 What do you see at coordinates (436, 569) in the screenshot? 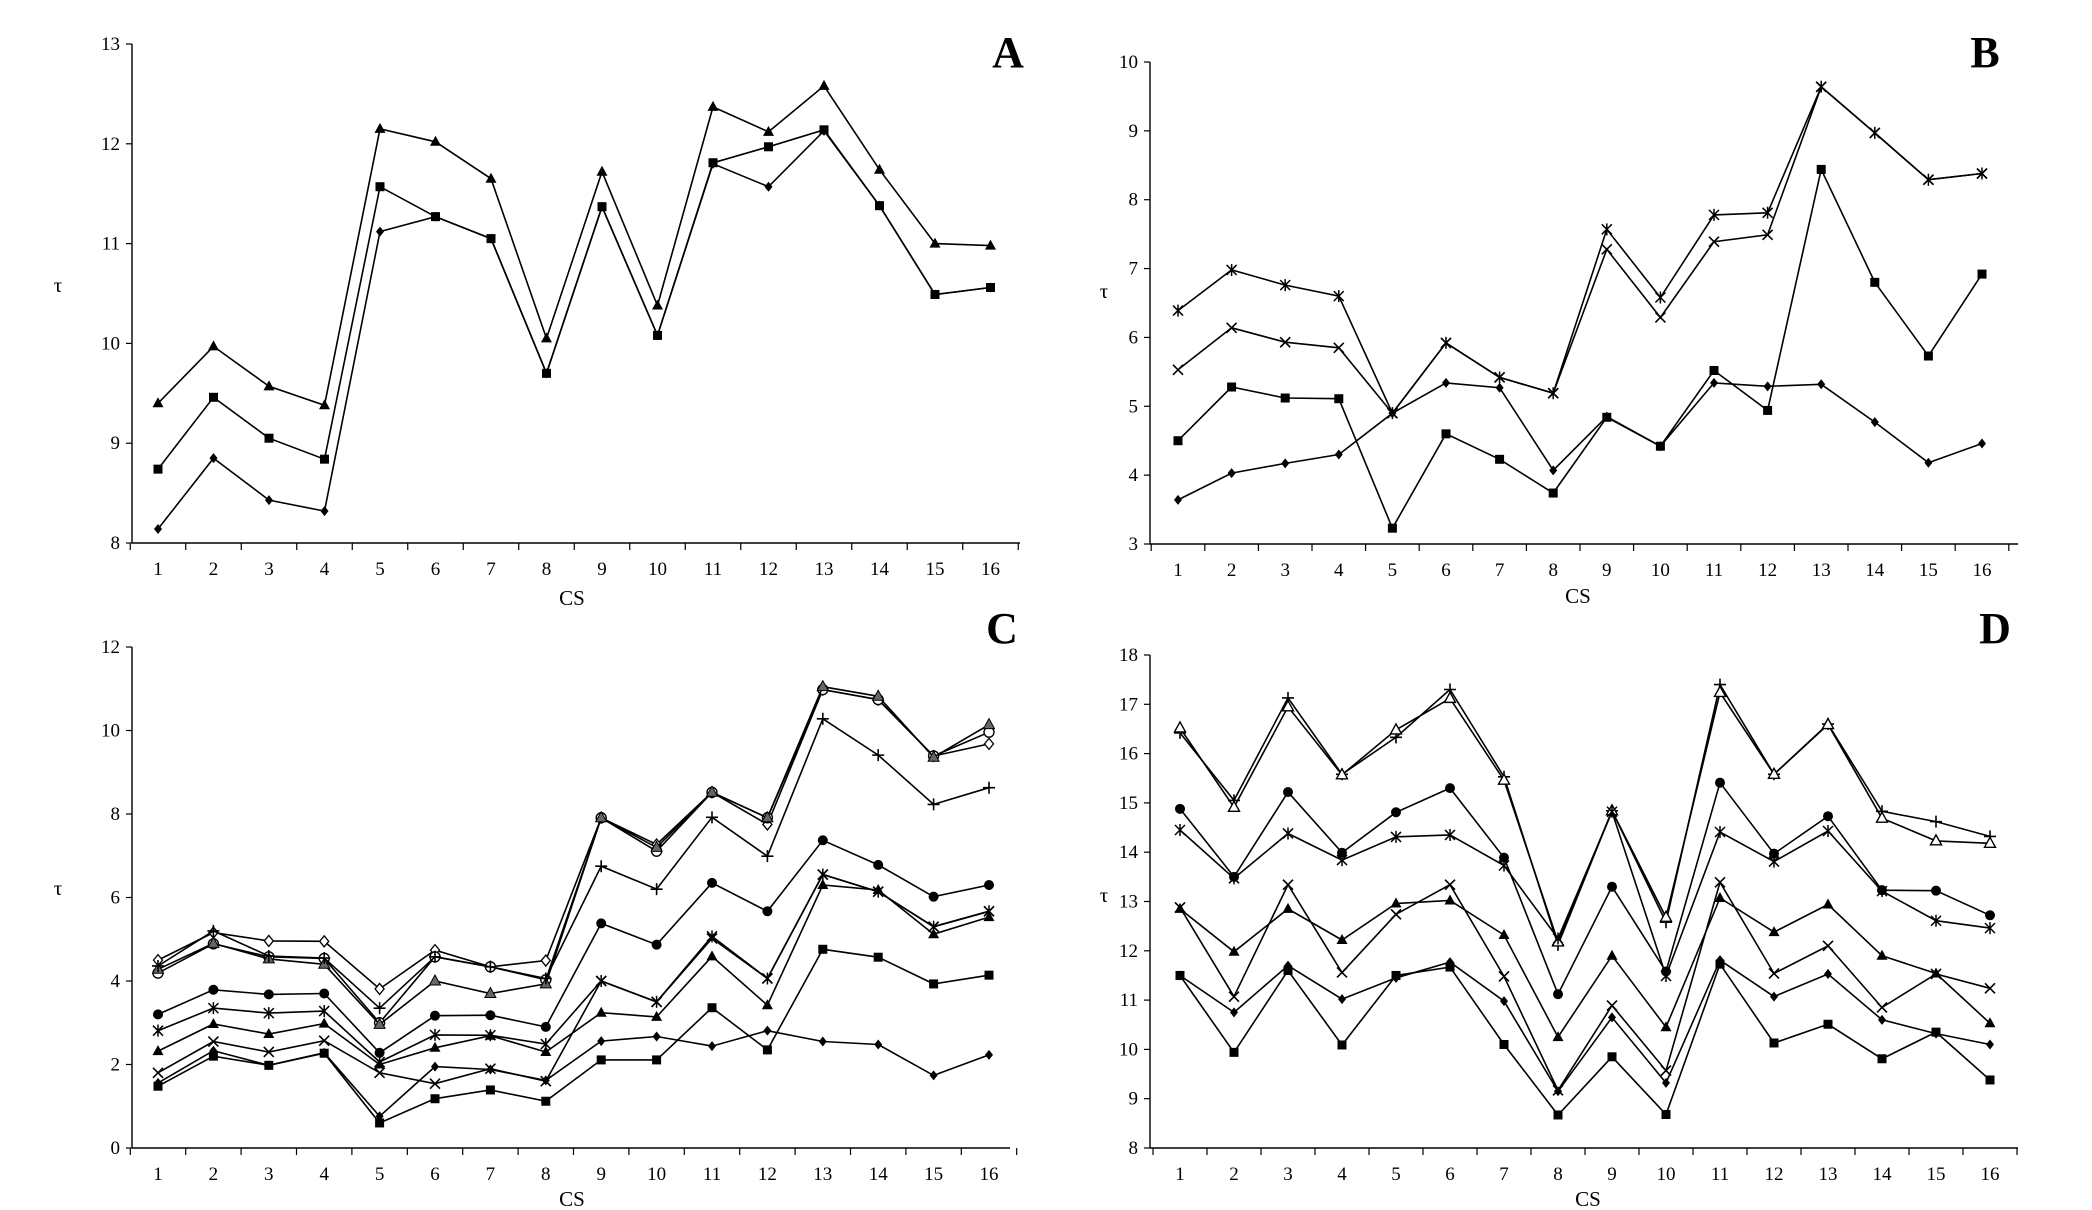
I see `panel-a-xtick-label: 6` at bounding box center [436, 569].